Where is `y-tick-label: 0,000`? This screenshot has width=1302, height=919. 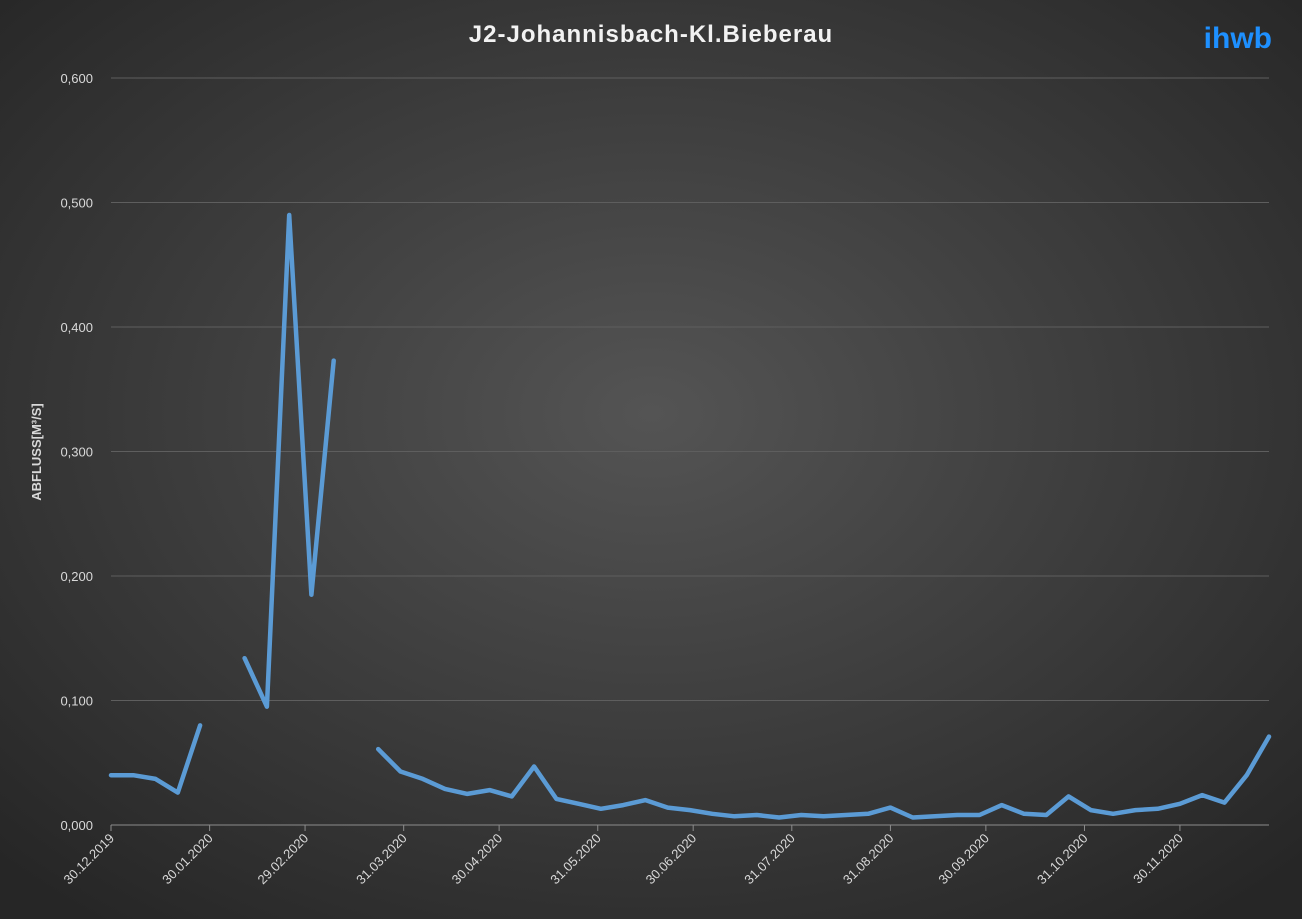 y-tick-label: 0,000 is located at coordinates (76, 825).